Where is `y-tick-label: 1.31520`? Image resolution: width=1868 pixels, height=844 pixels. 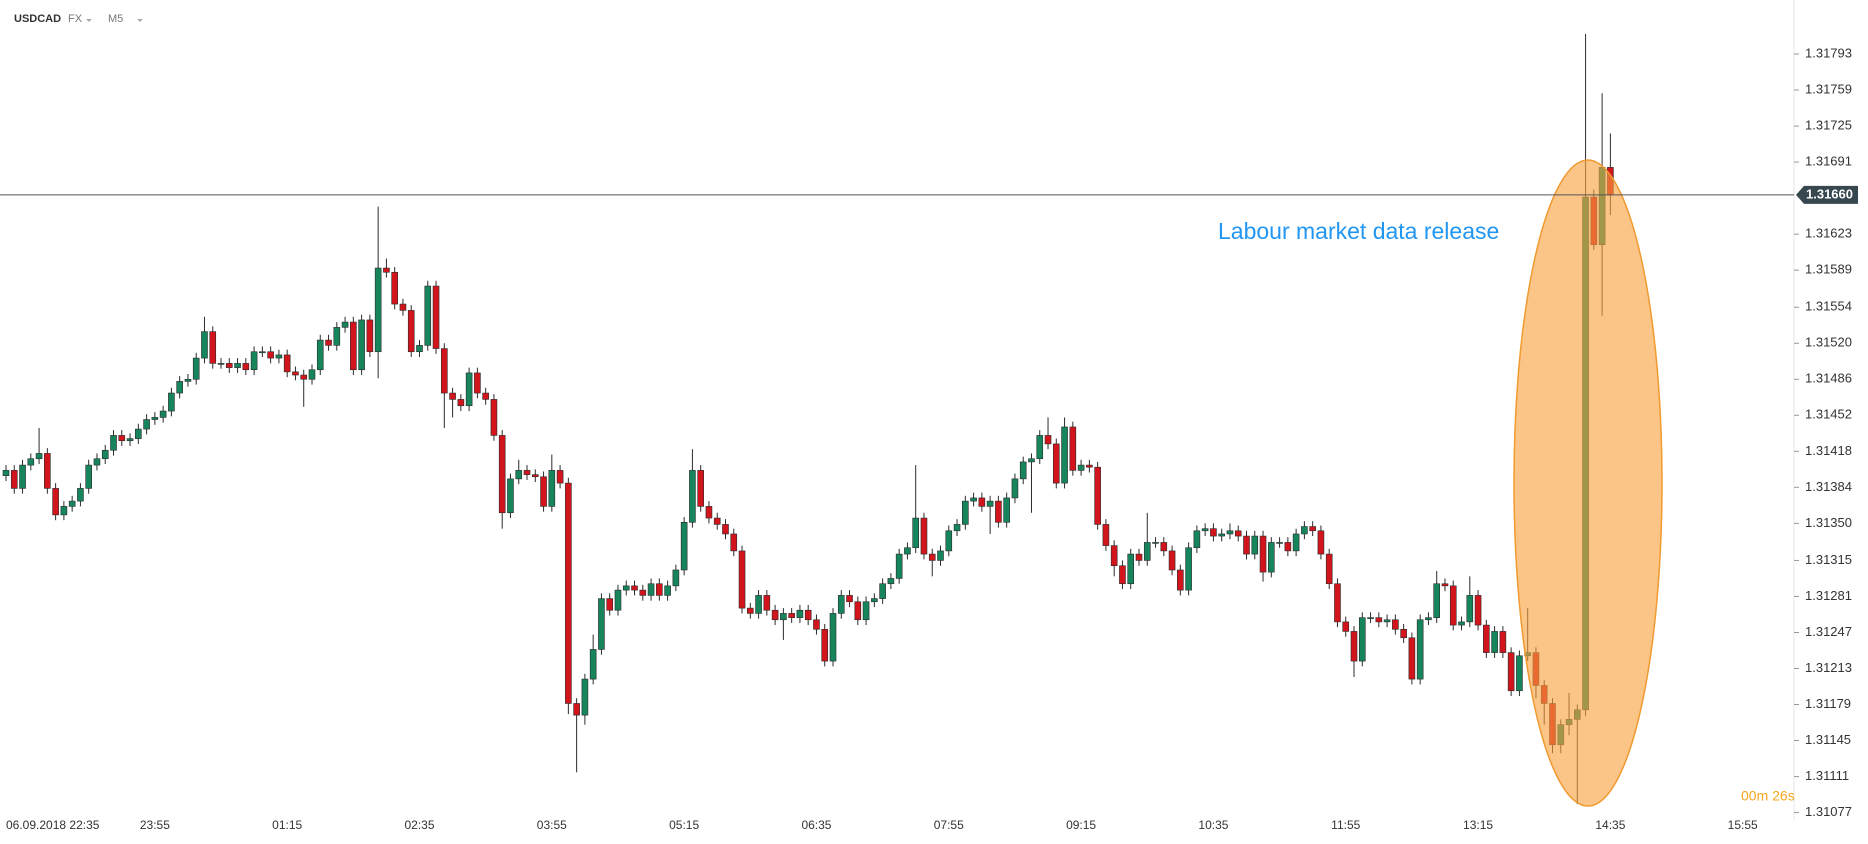 y-tick-label: 1.31520 is located at coordinates (1828, 342).